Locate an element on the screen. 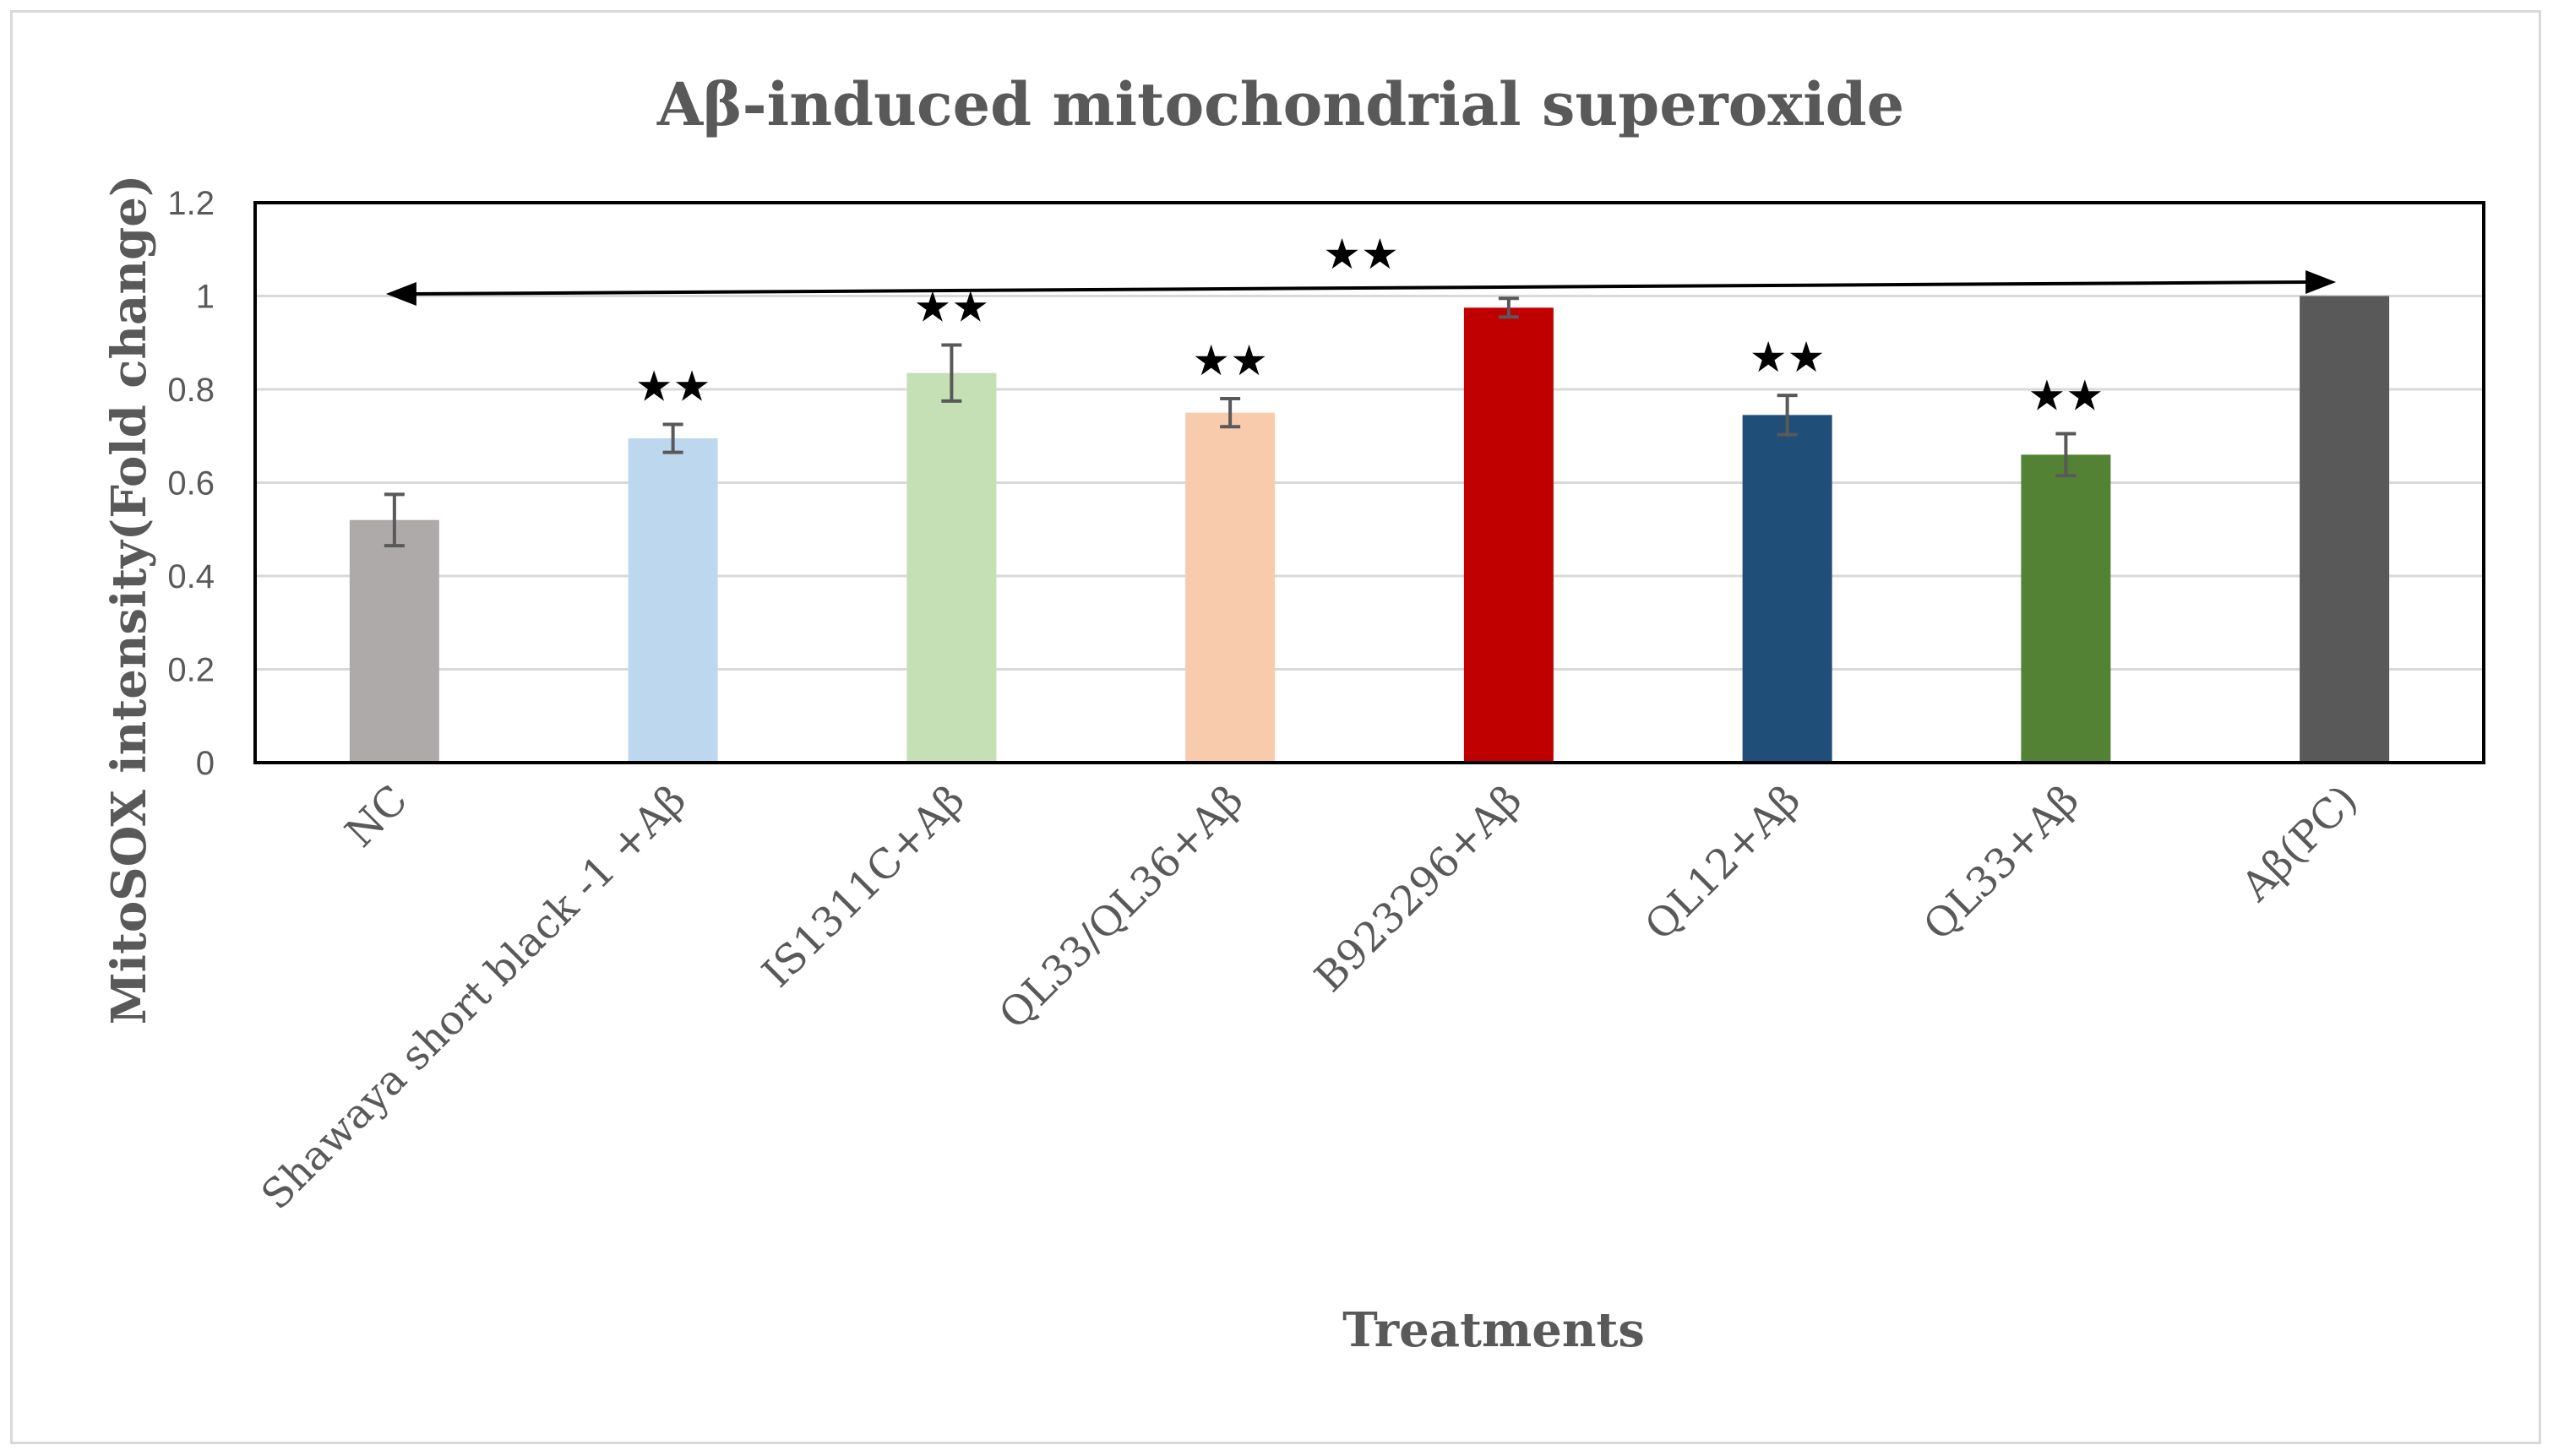 The image size is (2553, 1456). significance-layer: ★★★★★★ ★★★★ is located at coordinates (1369, 352).